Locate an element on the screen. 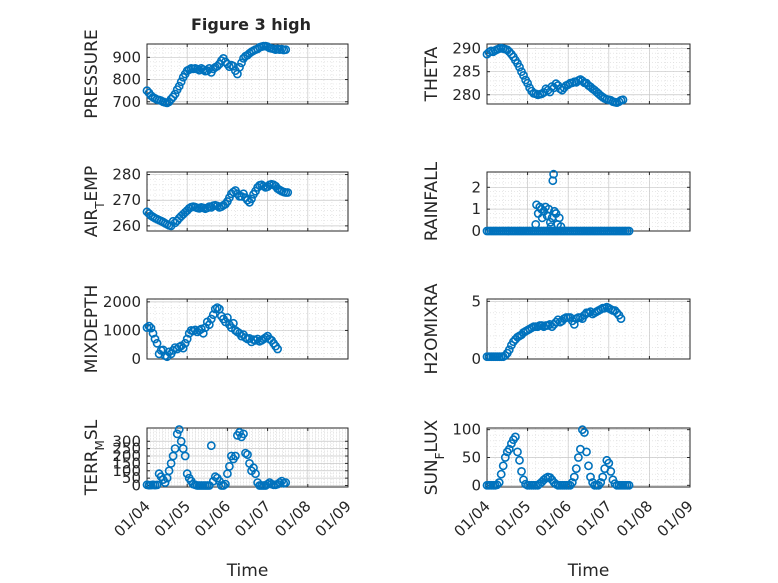 The height and width of the screenshot is (583, 778). y-tick-label: 290 is located at coordinates (466, 49).